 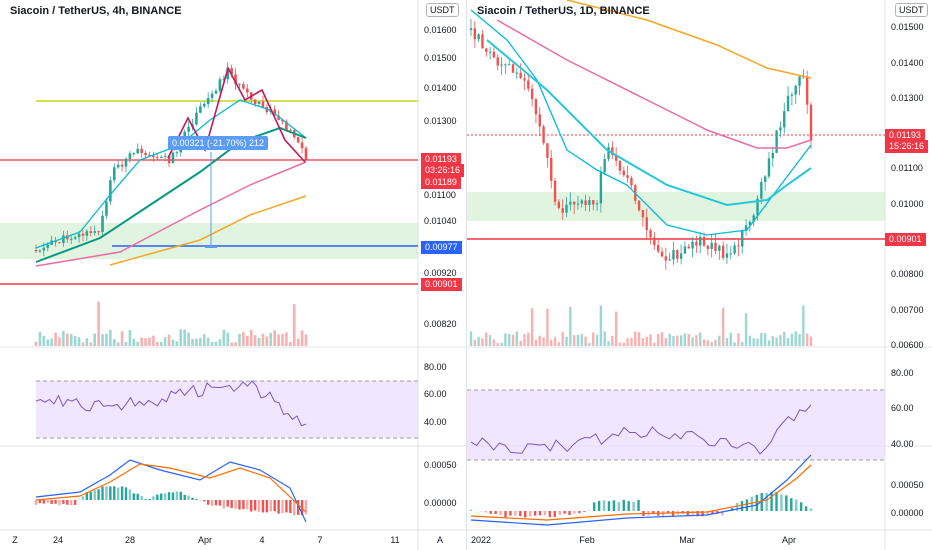 What do you see at coordinates (907, 310) in the screenshot?
I see `right-price-tick-label: 0.00700` at bounding box center [907, 310].